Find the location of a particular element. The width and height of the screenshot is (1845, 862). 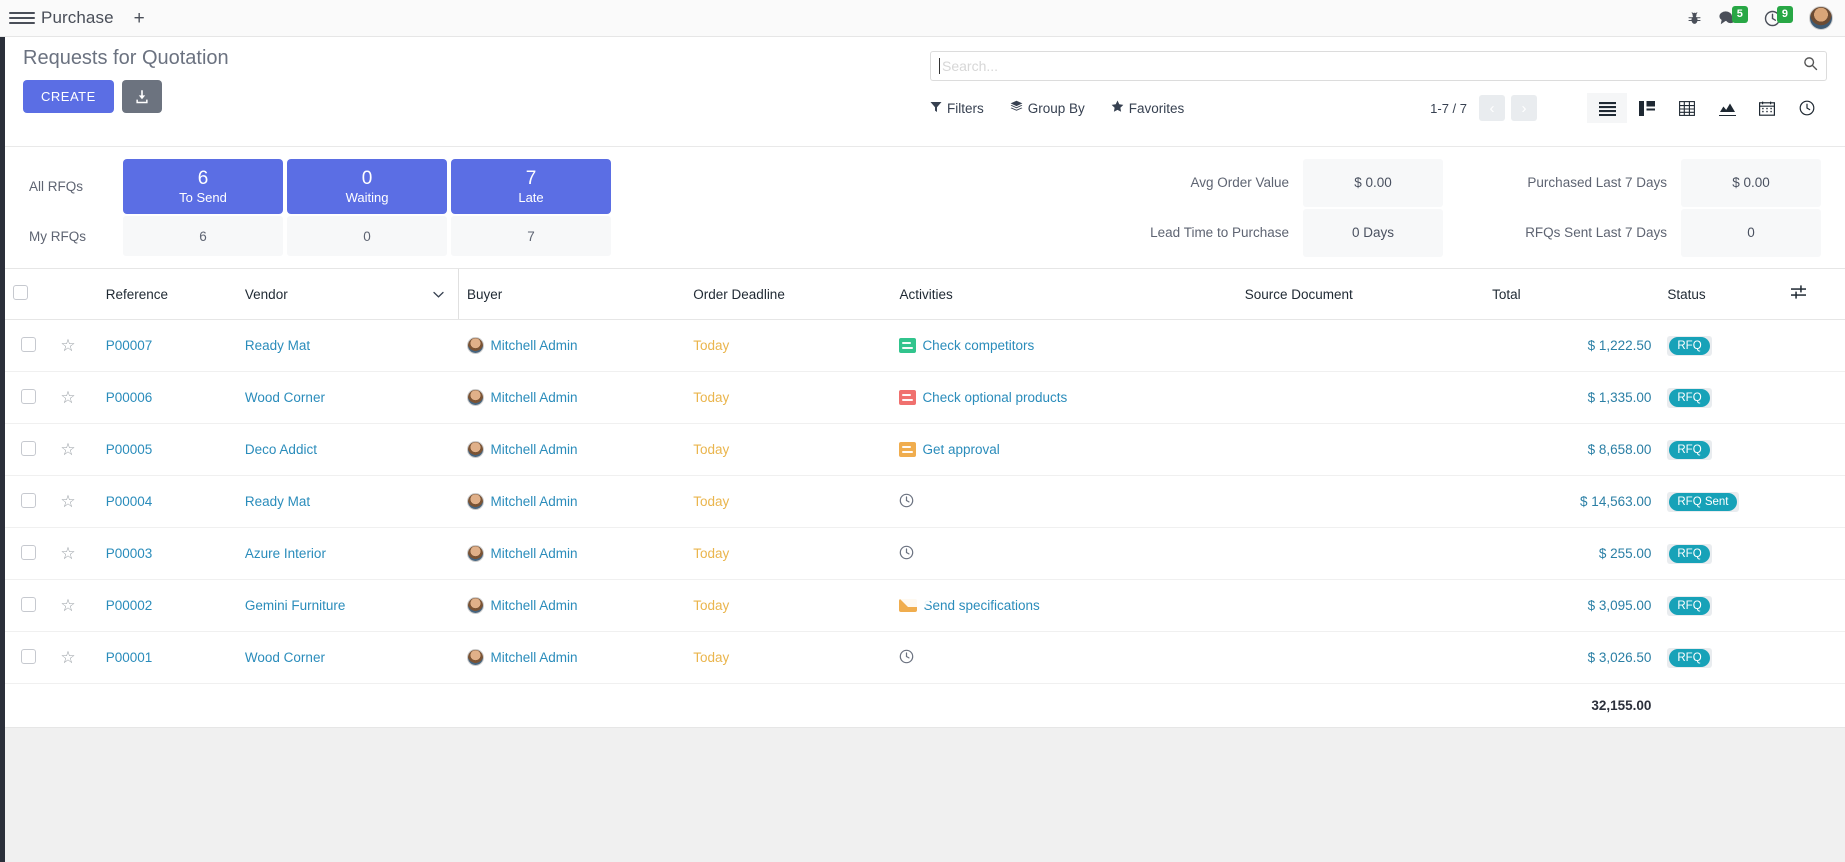

reference-link: P00002 is located at coordinates (129, 605).